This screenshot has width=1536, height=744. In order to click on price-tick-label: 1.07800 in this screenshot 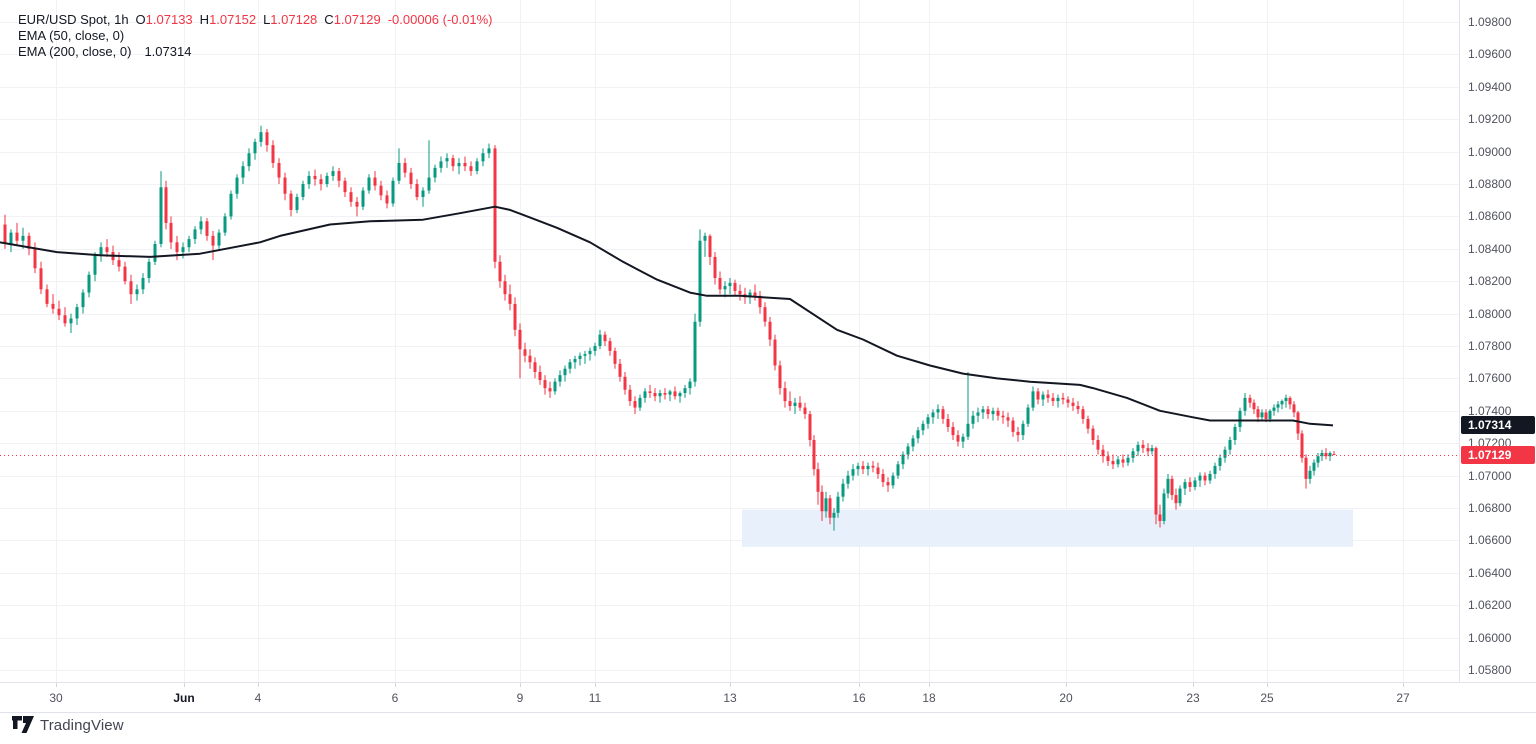, I will do `click(1490, 346)`.